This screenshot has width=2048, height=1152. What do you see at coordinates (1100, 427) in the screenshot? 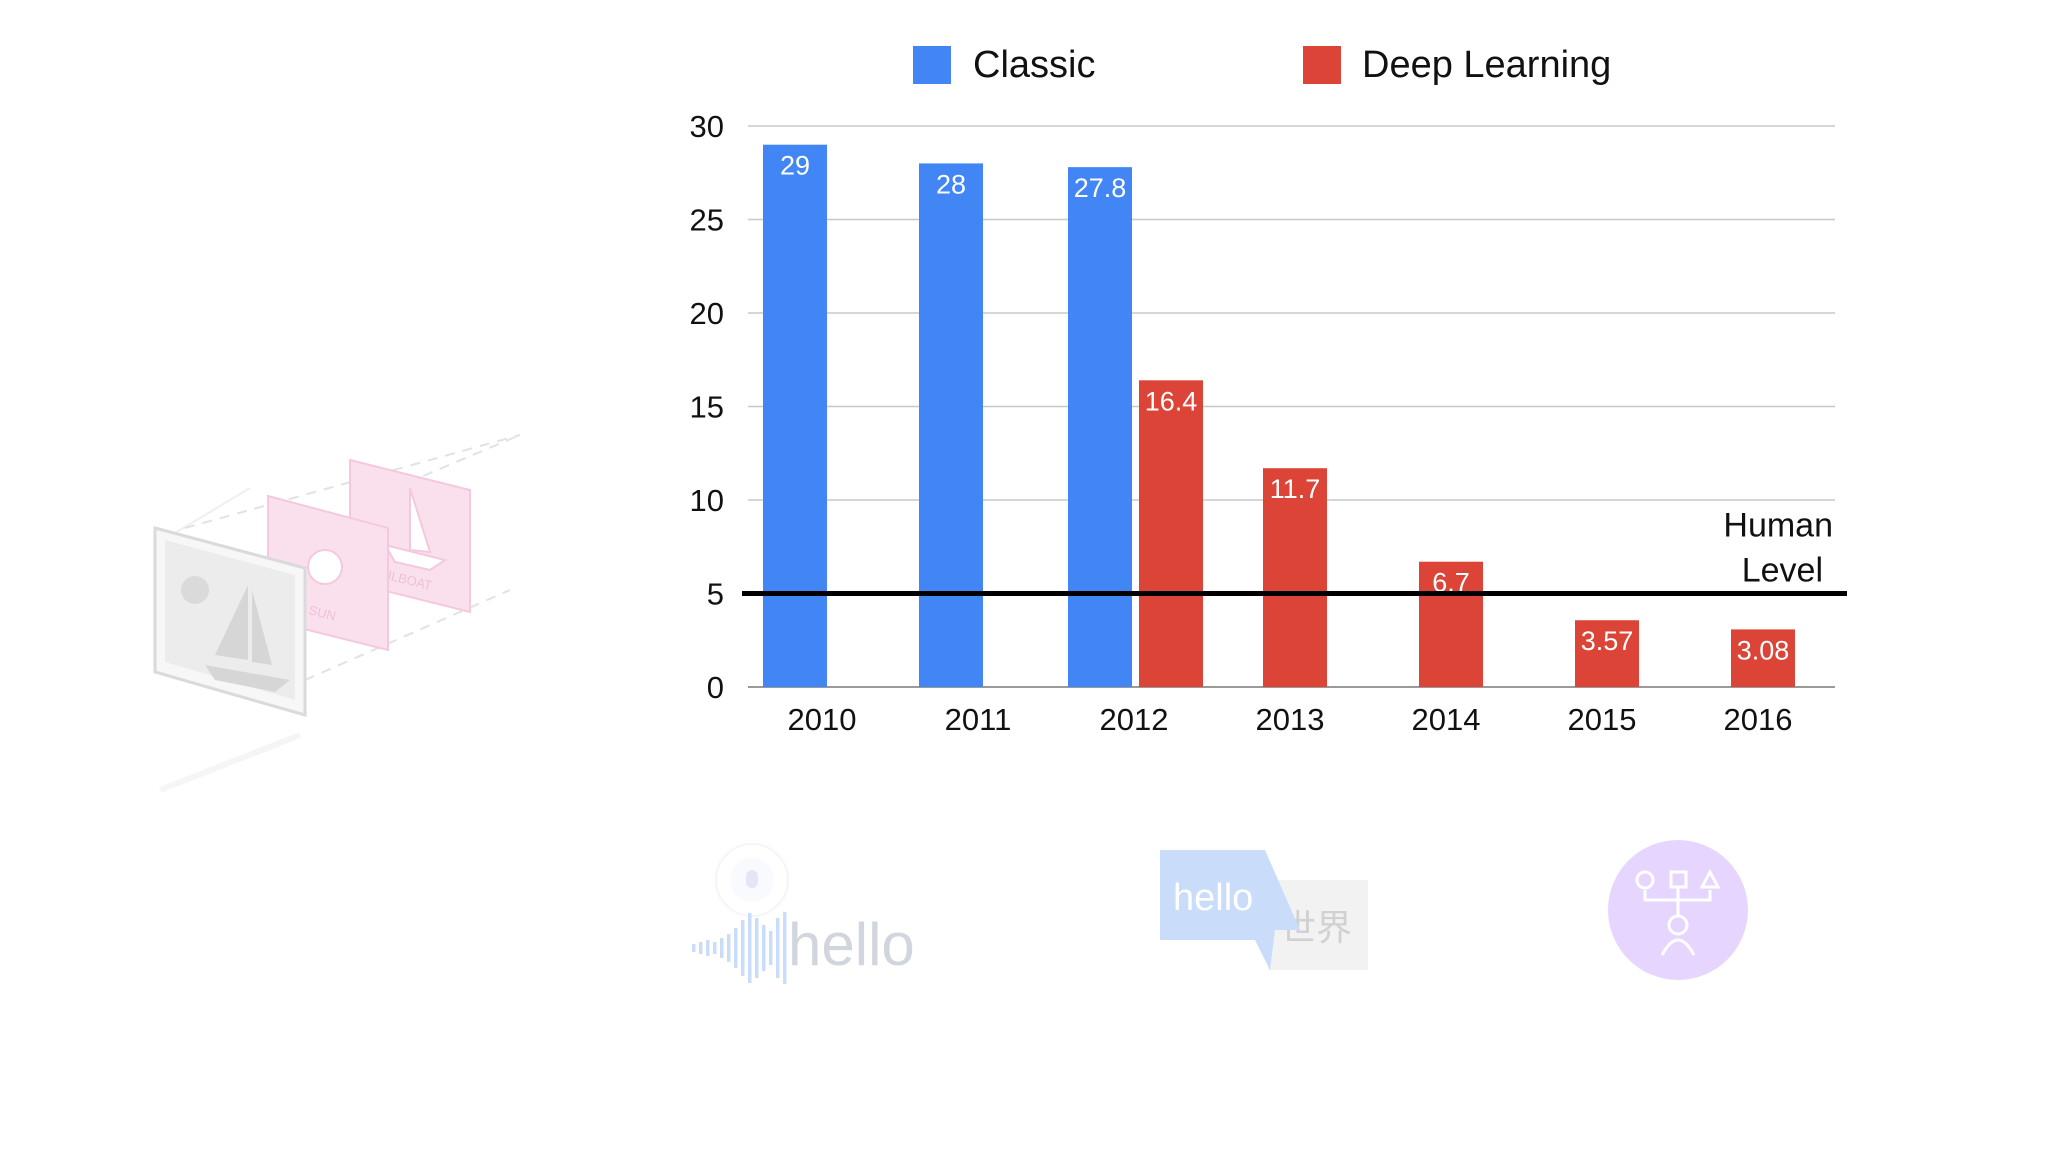
I see `bar-classic-2012` at bounding box center [1100, 427].